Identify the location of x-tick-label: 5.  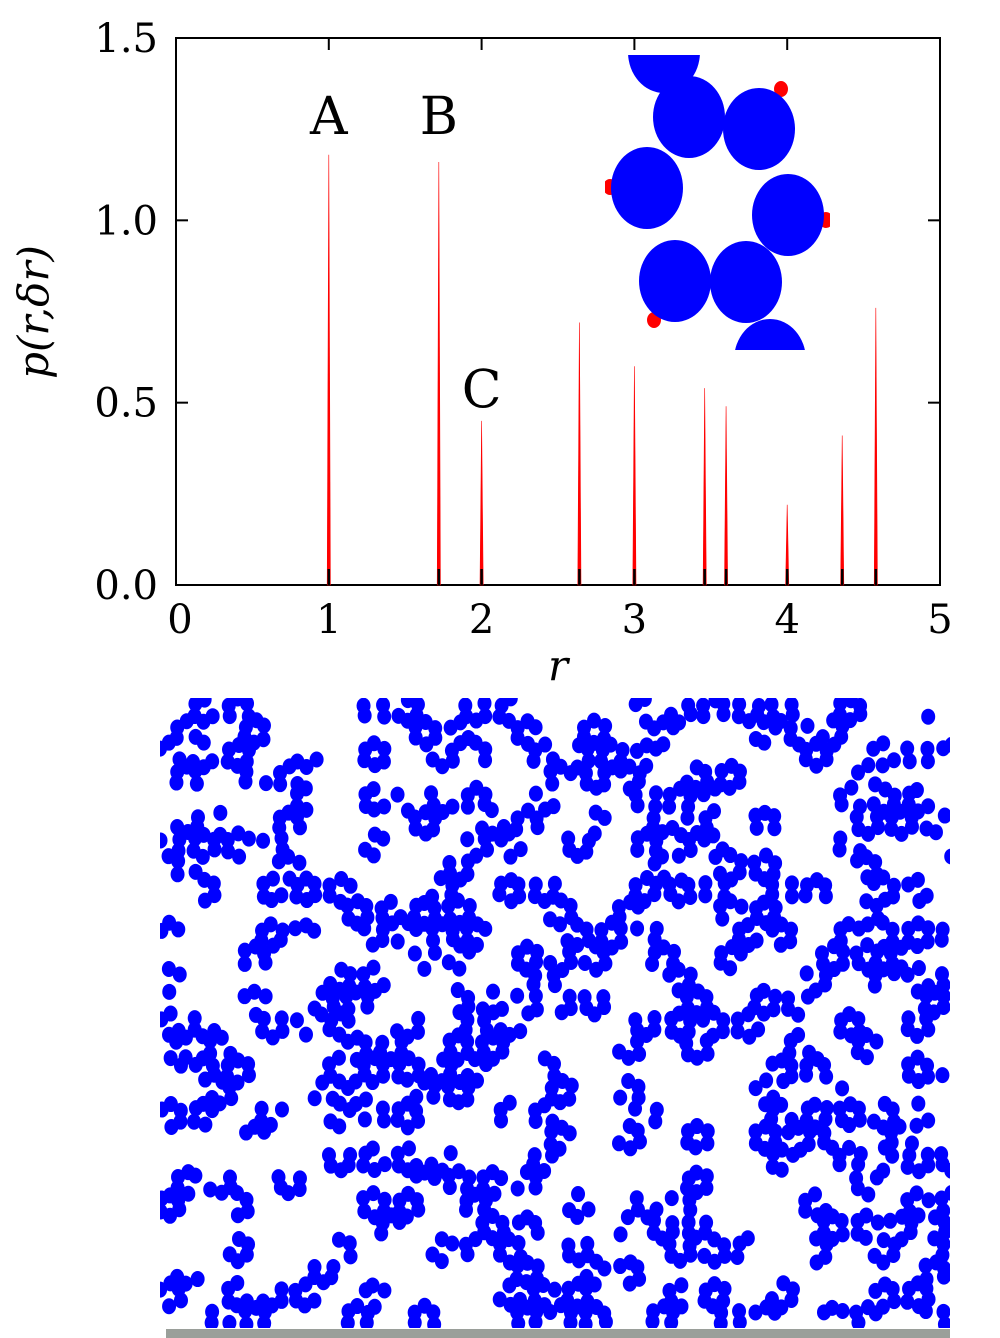
(939, 620).